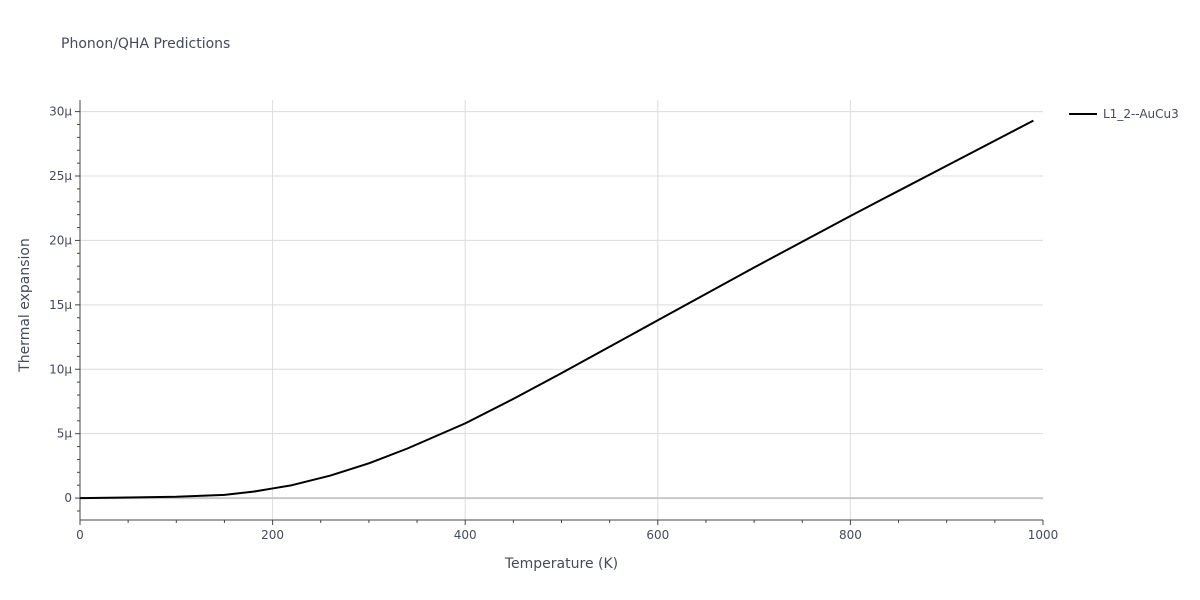  I want to click on x-tick-label: 800, so click(850, 535).